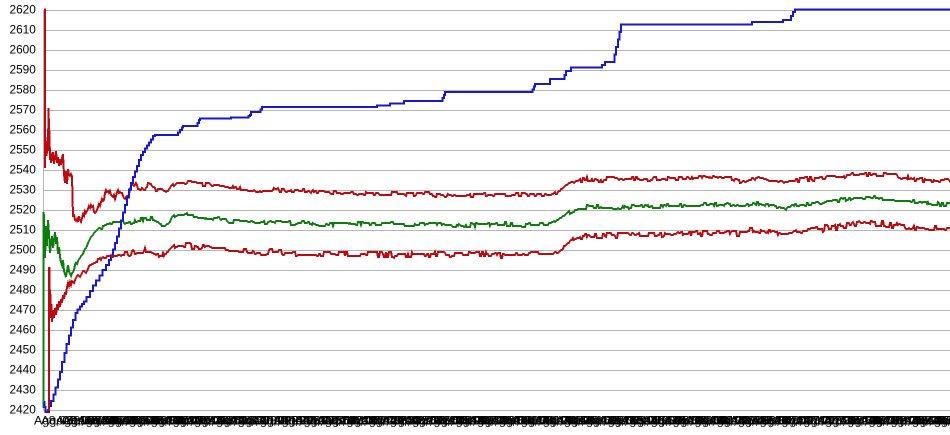 This screenshot has height=435, width=950. I want to click on svg-text: Ago 08, 15:39, so click(644, 421).